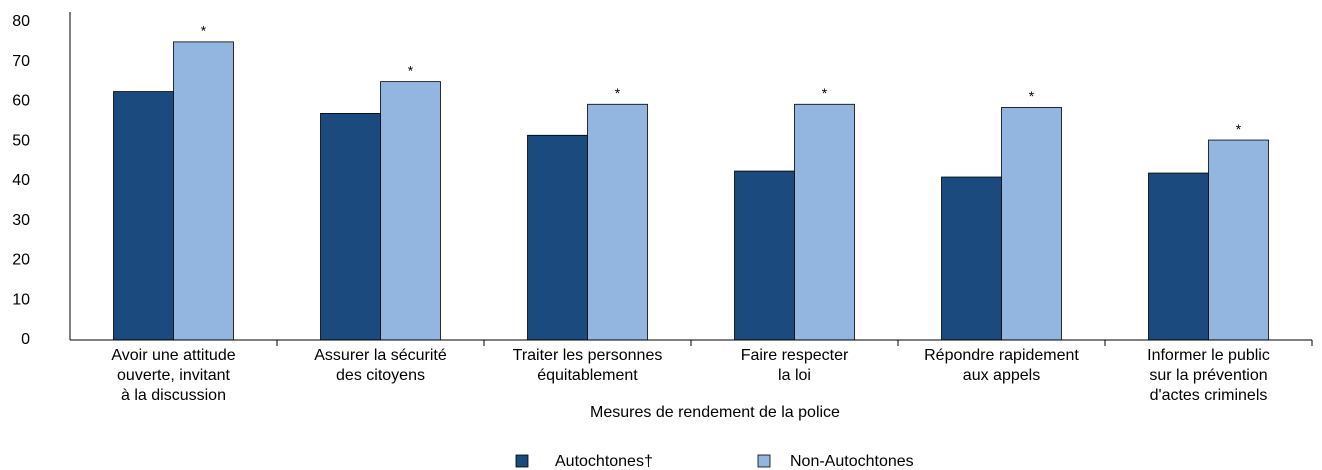 Image resolution: width=1322 pixels, height=470 pixels. I want to click on x-tick-label: des citoyens, so click(380, 375).